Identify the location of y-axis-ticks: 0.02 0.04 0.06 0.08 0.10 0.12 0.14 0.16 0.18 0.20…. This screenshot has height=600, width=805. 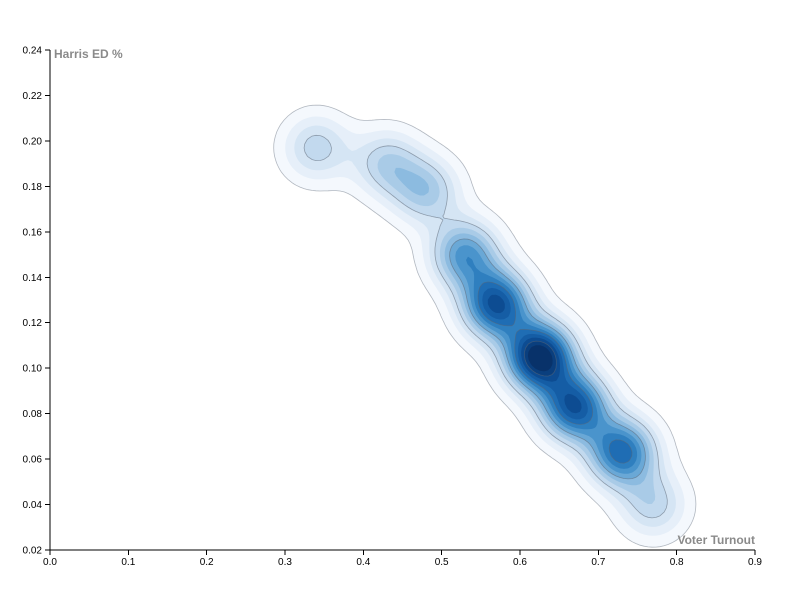
(36, 301).